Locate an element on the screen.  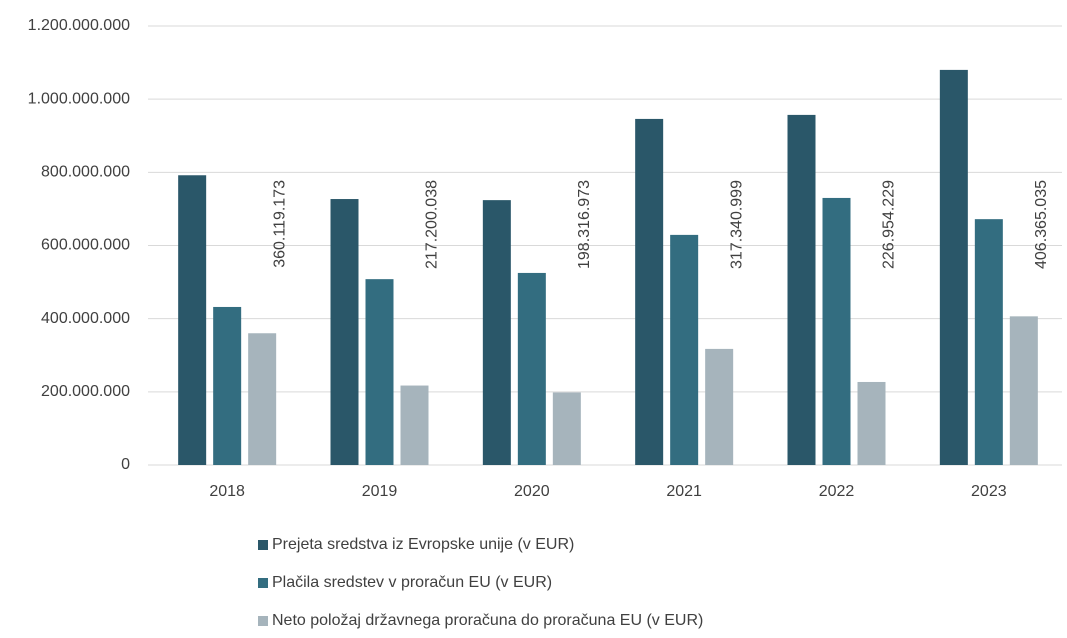
y-tick-label: 800.000.000 is located at coordinates (85, 172).